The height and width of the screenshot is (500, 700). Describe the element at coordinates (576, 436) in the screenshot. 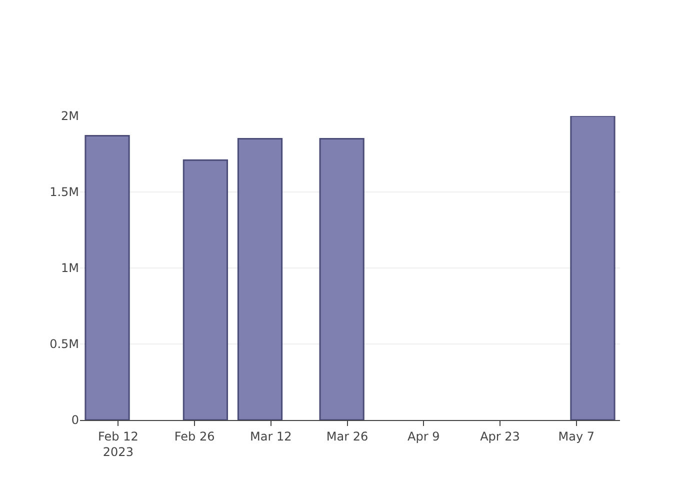

I see `x-tick-label: May 7` at that location.